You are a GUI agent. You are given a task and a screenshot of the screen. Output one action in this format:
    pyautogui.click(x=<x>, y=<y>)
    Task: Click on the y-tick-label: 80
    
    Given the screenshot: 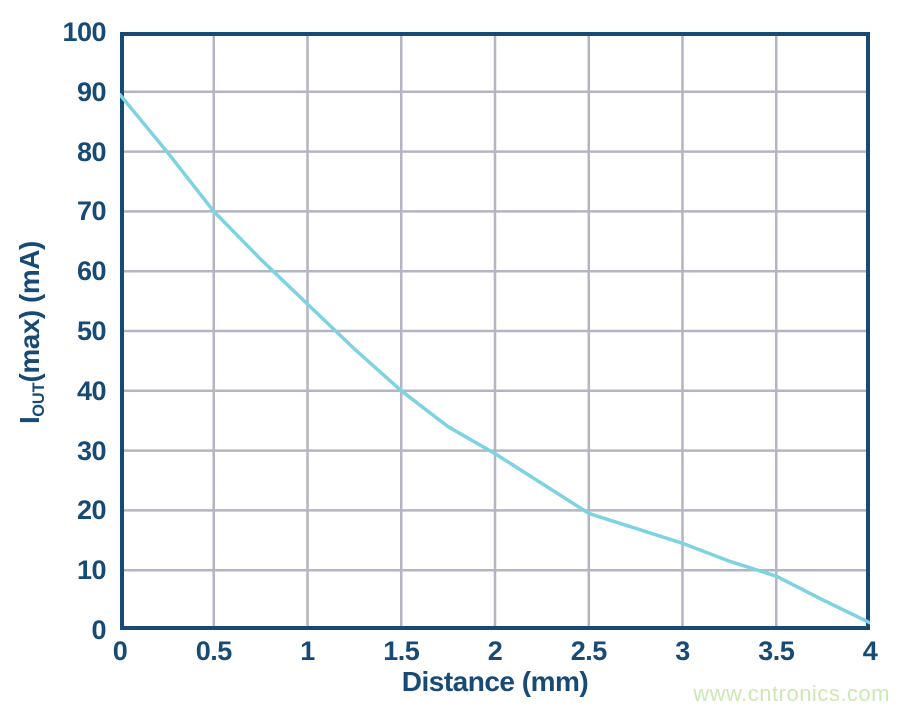 What is the action you would take?
    pyautogui.click(x=91, y=151)
    